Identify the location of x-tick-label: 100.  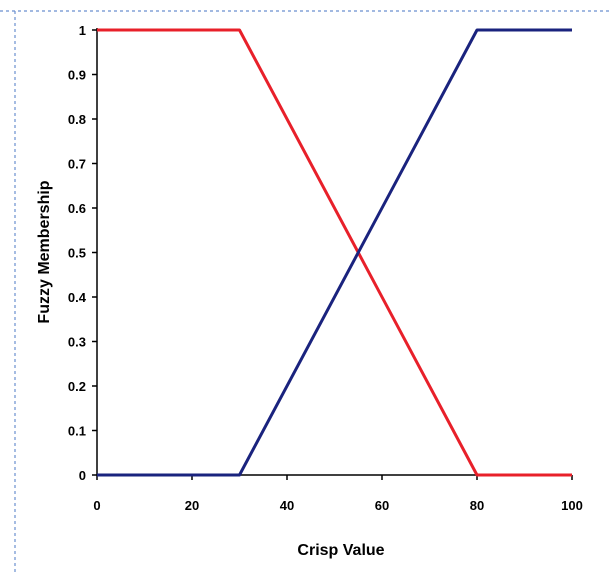
(572, 505).